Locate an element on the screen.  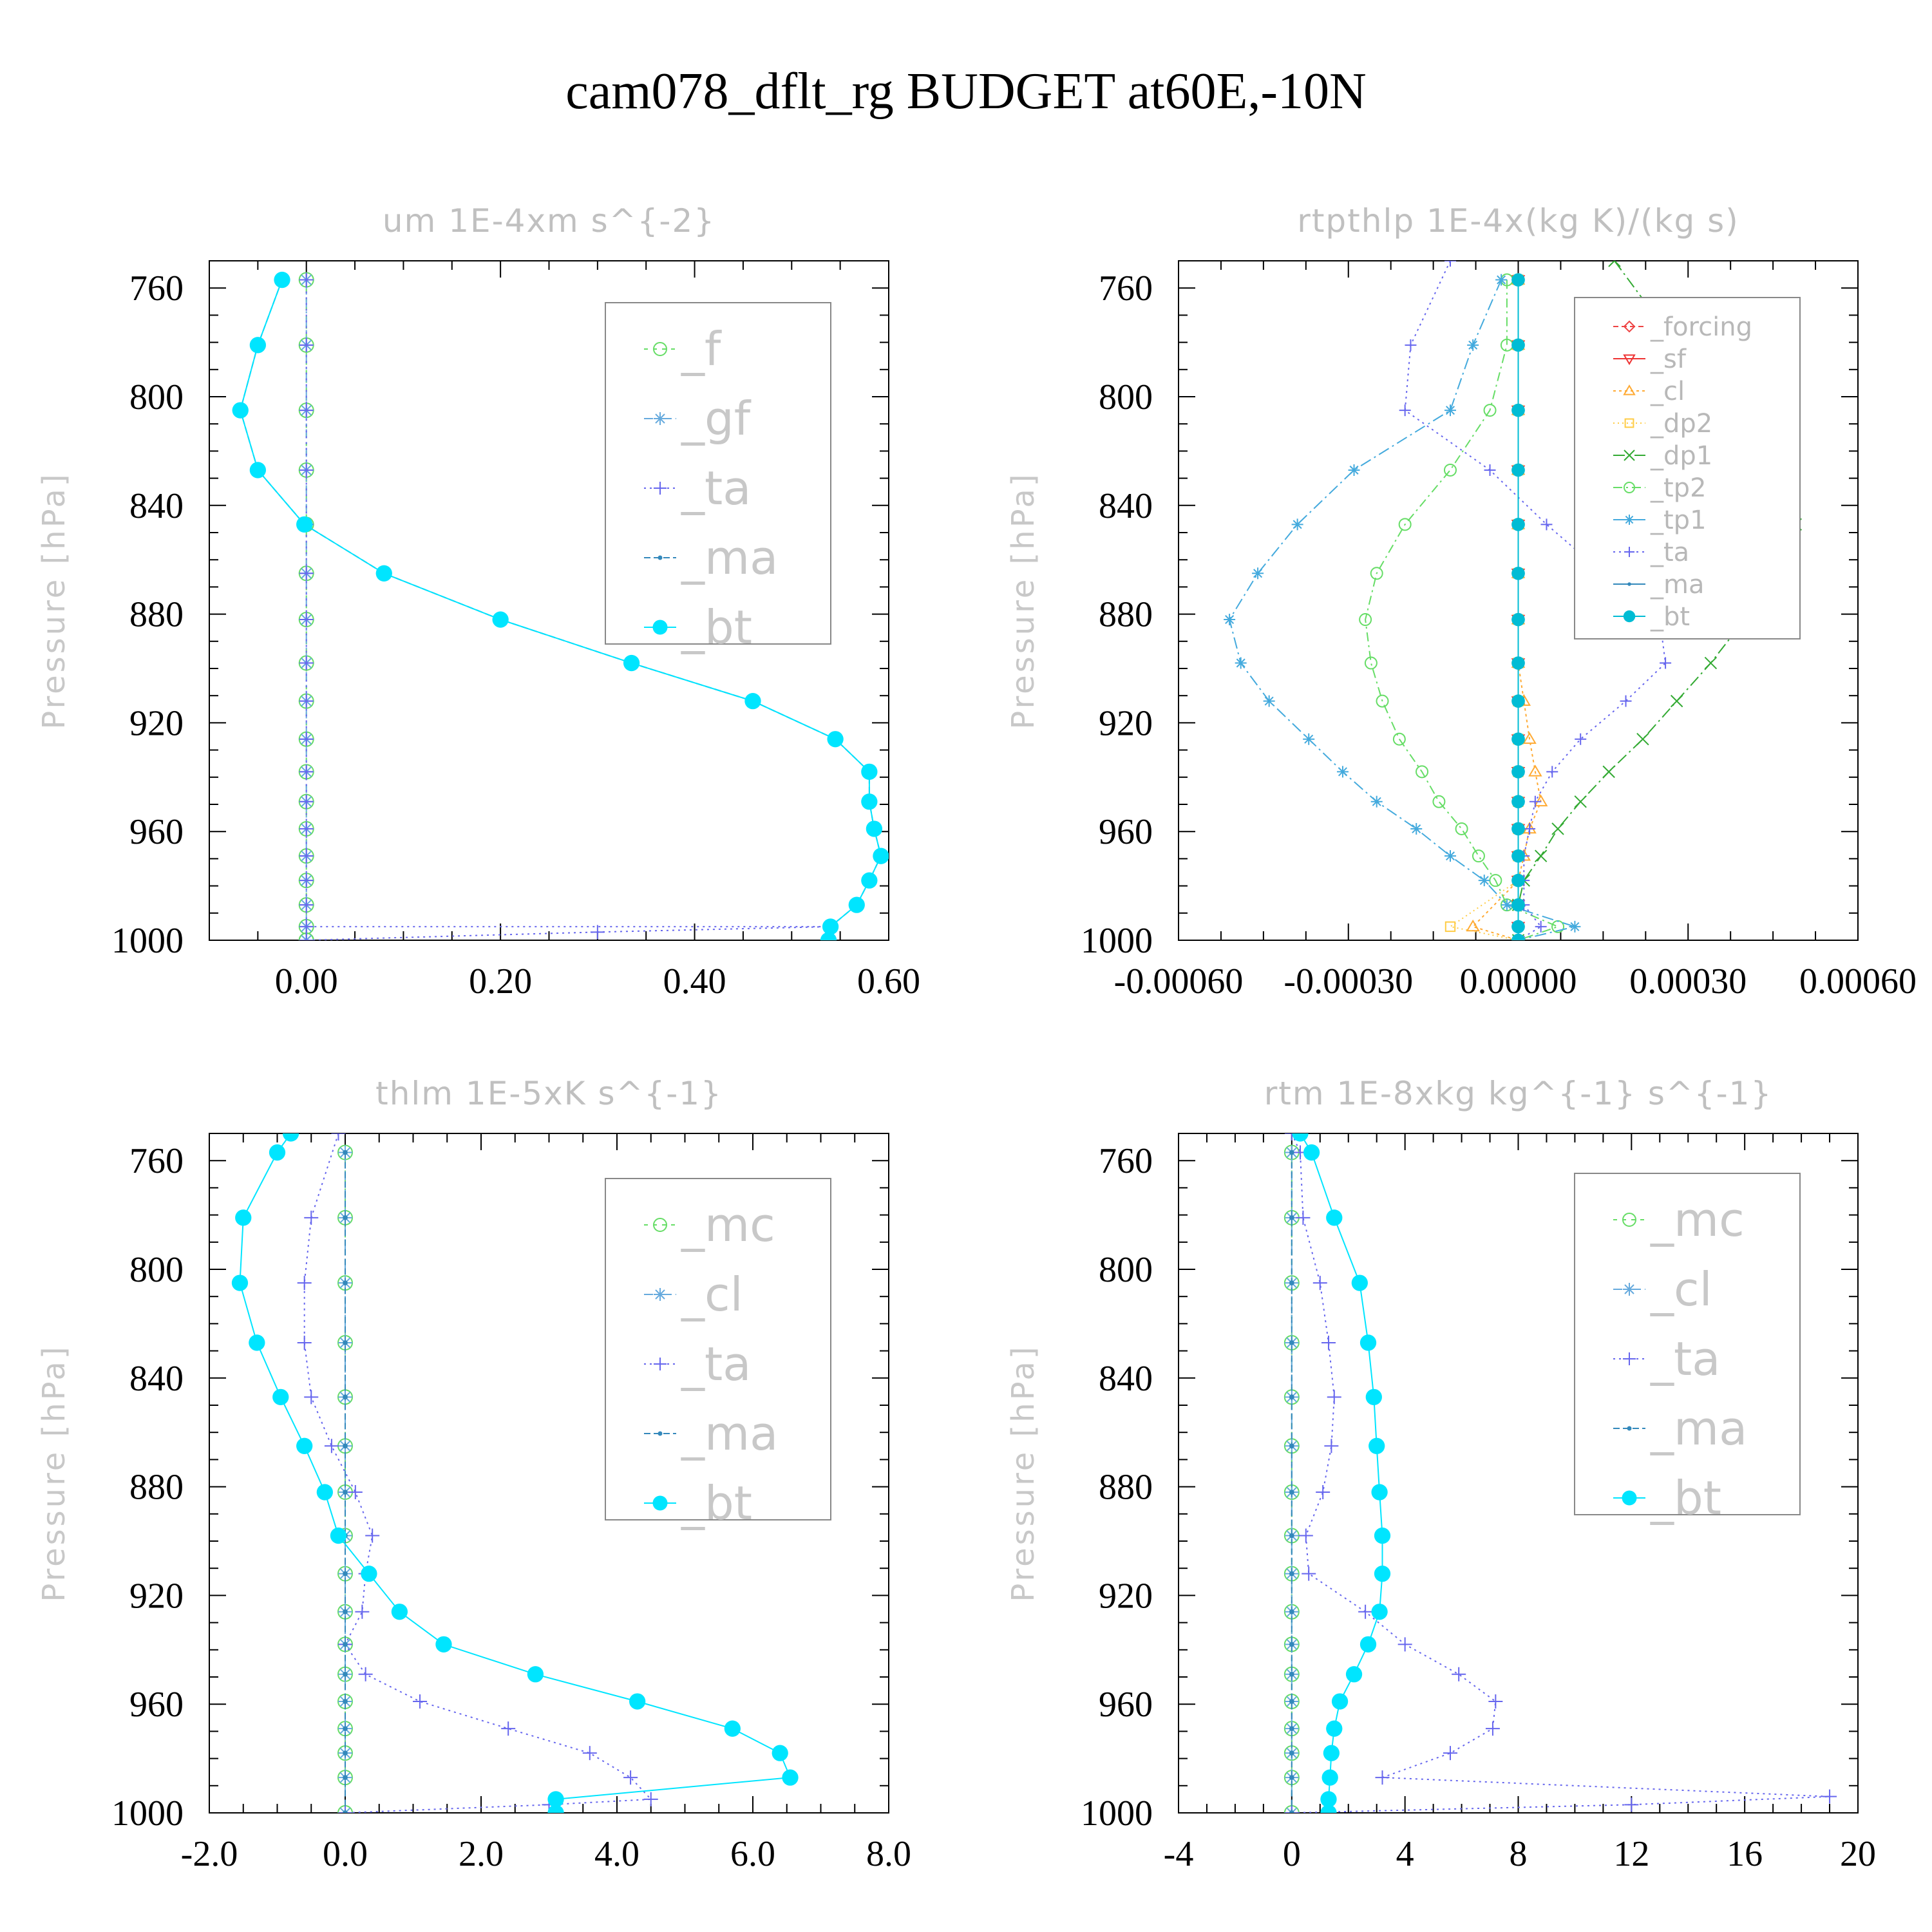
legend-label: _f is located at coordinates (701, 349).